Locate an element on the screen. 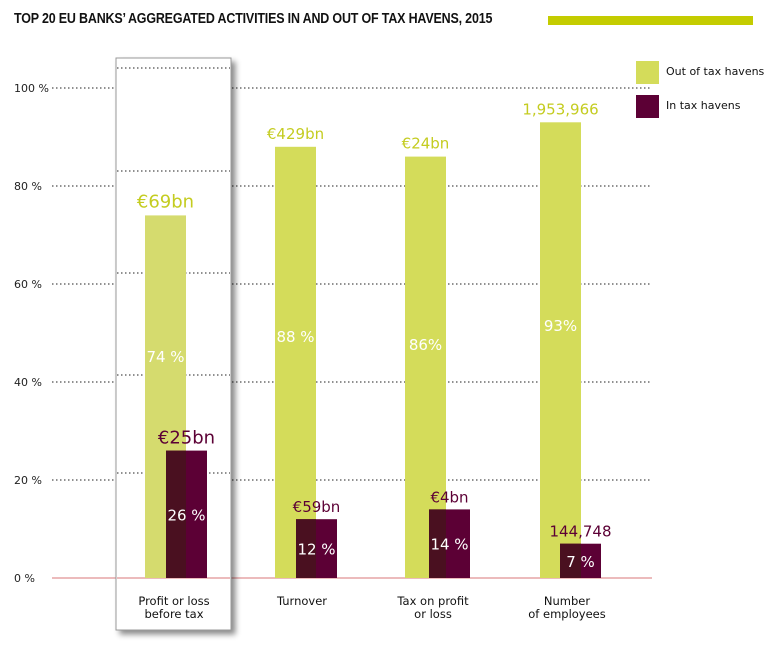  legend-label-in: In tax havens is located at coordinates (703, 105).